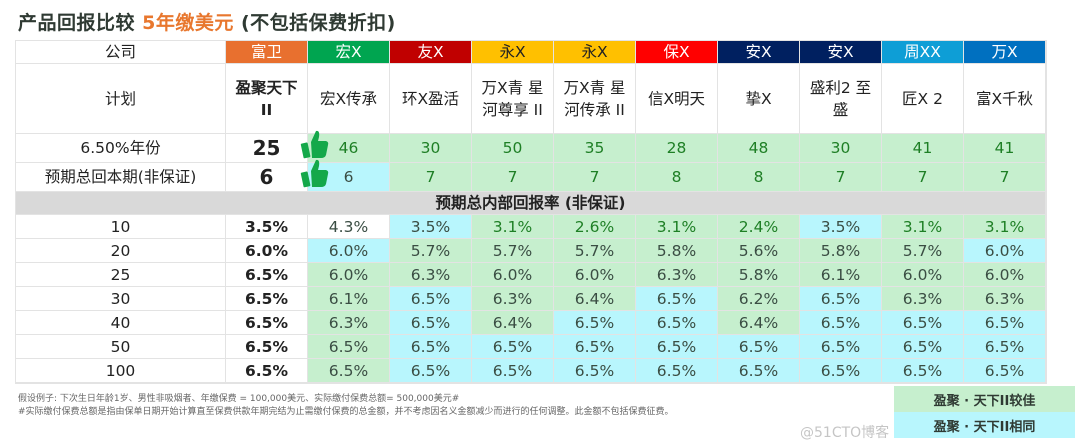 The image size is (1080, 446). I want to click on watermark: @51CTO博客, so click(845, 433).